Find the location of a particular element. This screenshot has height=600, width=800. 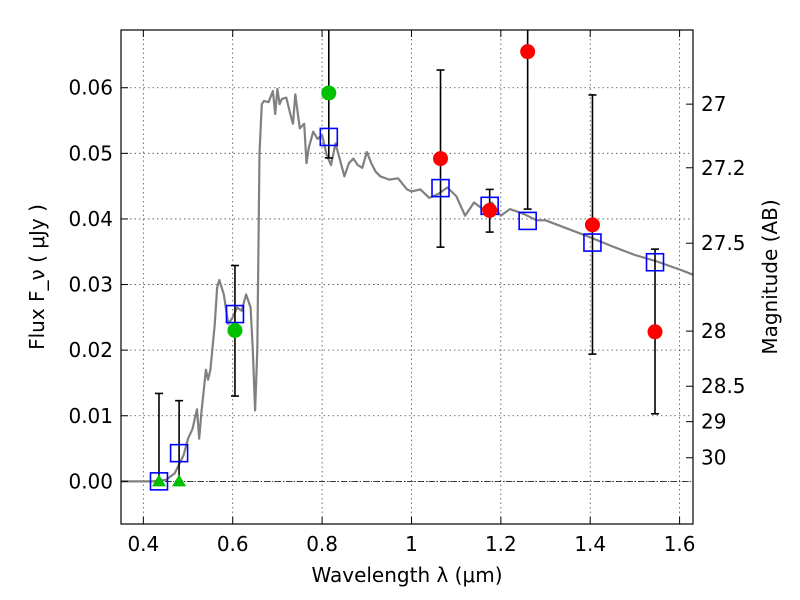

x-axis-label: Wavelength λ (μm) is located at coordinates (406, 575).